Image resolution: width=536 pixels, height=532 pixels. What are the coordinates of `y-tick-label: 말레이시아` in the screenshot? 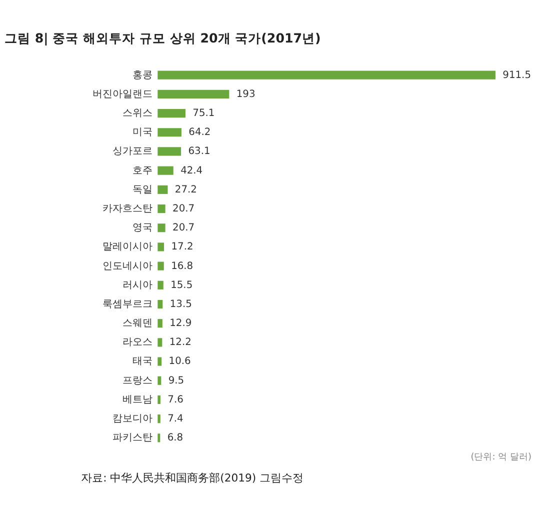 It's located at (127, 247).